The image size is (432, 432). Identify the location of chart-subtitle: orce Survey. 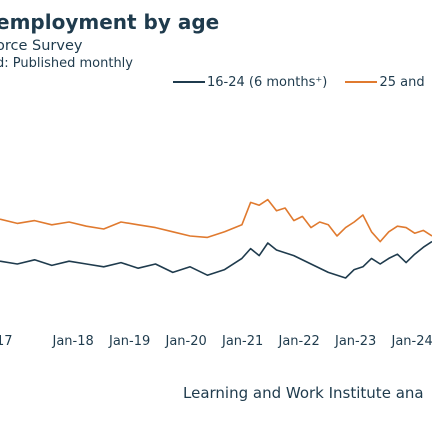
(41, 46).